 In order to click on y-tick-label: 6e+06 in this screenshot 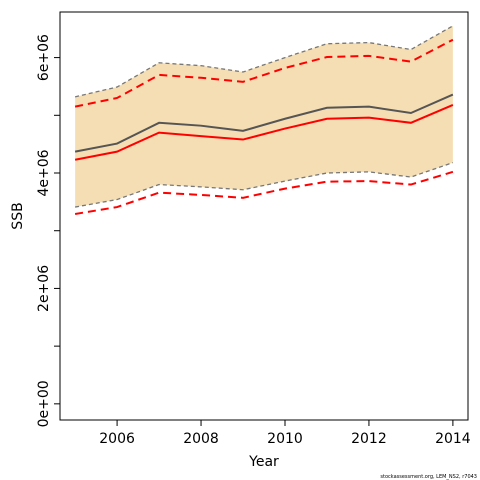, I will do `click(44, 57)`.